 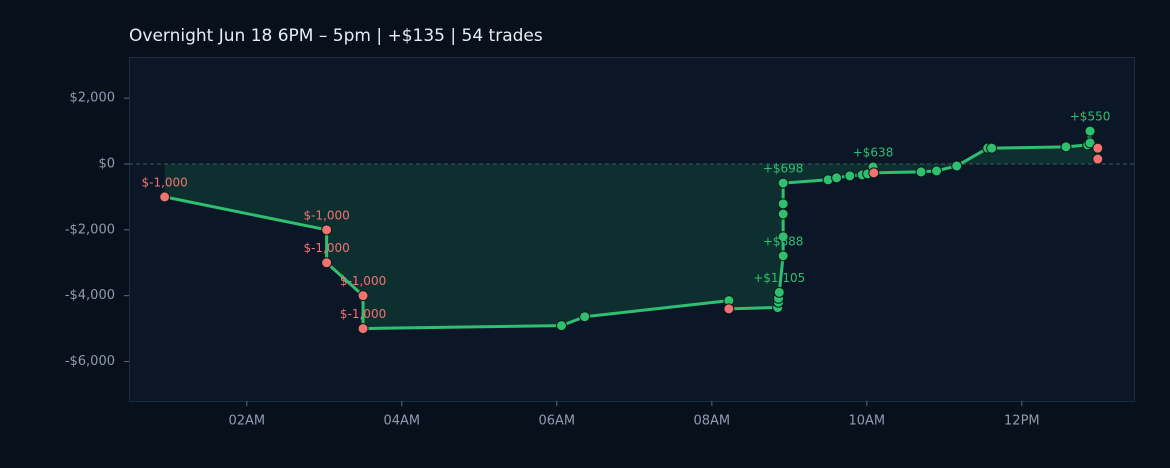 What do you see at coordinates (90, 229) in the screenshot?
I see `y-tick-label: -$2,000` at bounding box center [90, 229].